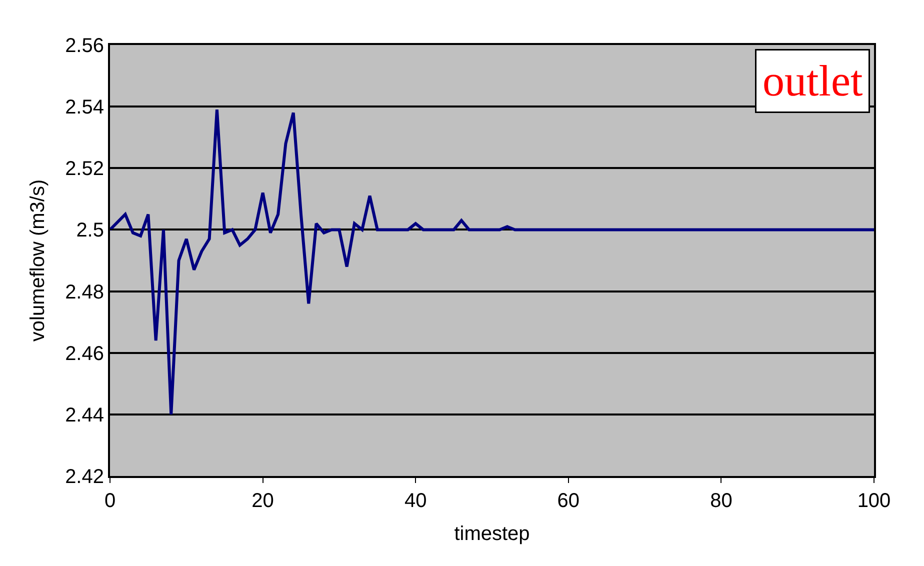 The width and height of the screenshot is (924, 566). What do you see at coordinates (38, 260) in the screenshot?
I see `y-axis-title: volumeflow (m3/s)` at bounding box center [38, 260].